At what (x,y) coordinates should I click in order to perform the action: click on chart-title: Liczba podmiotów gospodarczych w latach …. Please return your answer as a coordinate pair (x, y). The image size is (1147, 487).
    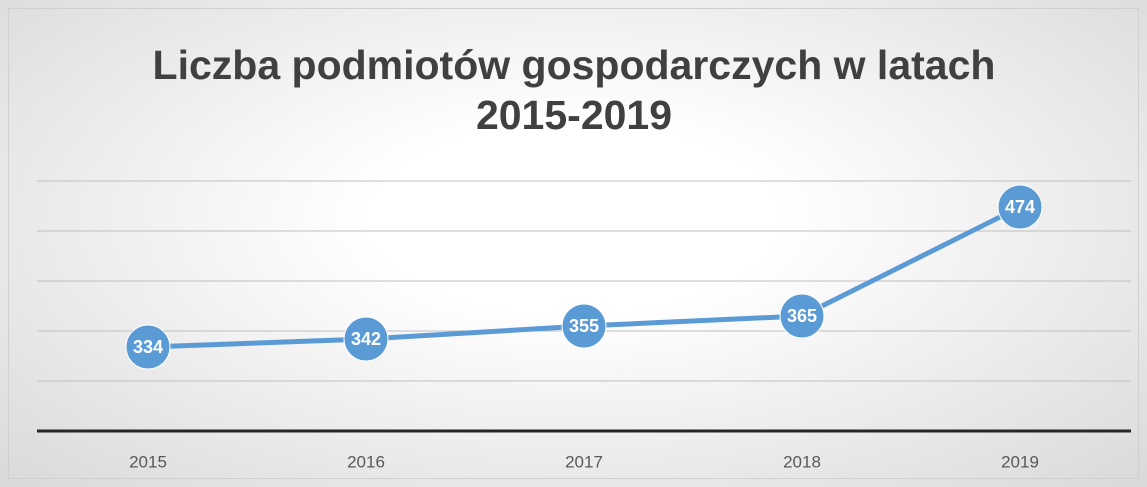
    Looking at the image, I should click on (574, 90).